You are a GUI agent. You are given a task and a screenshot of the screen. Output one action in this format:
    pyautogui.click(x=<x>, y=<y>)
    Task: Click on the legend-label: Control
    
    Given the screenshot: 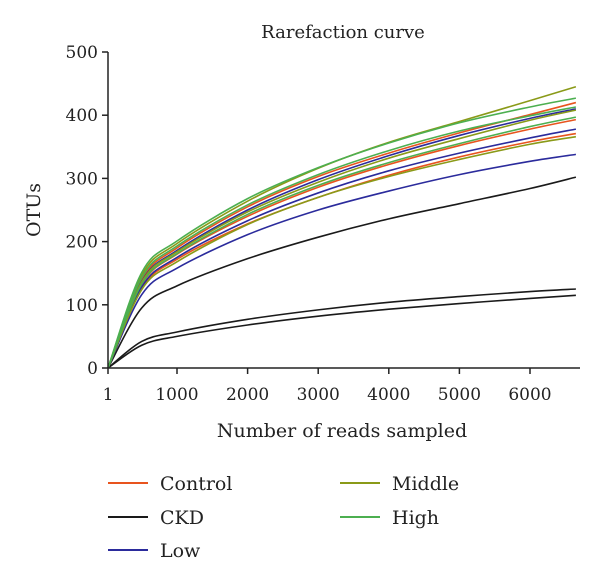 What is the action you would take?
    pyautogui.click(x=196, y=484)
    